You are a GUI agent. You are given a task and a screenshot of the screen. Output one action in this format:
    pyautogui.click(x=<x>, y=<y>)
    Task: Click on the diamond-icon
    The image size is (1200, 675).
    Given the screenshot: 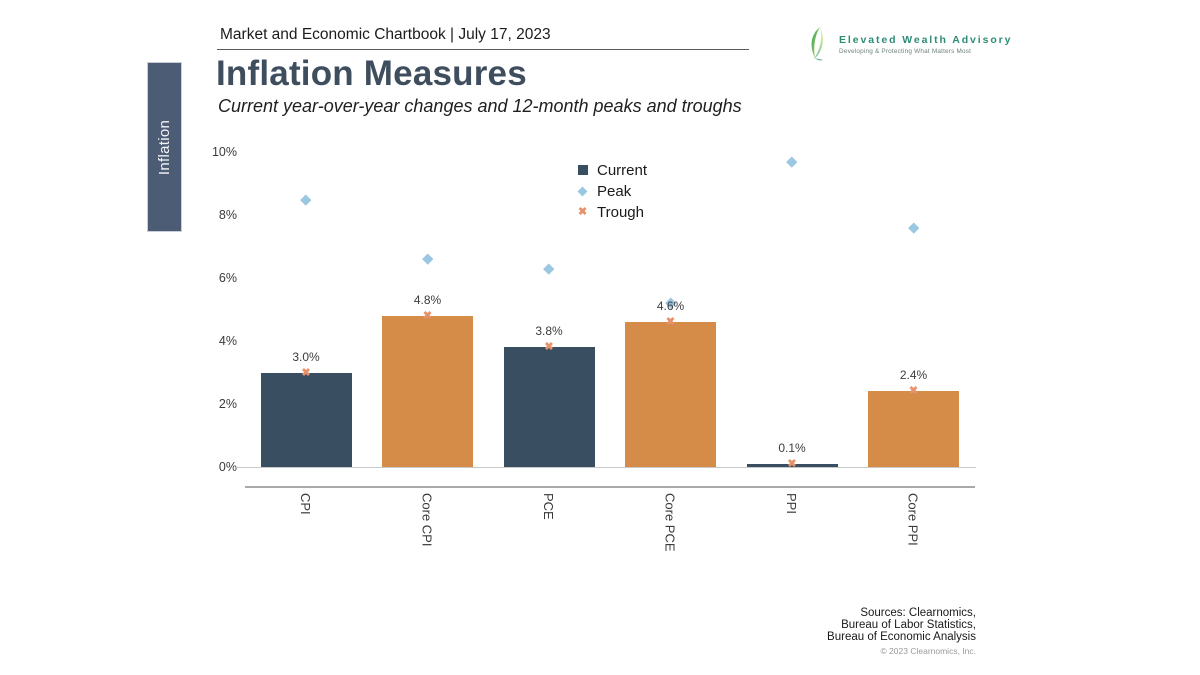 What is the action you would take?
    pyautogui.click(x=584, y=191)
    